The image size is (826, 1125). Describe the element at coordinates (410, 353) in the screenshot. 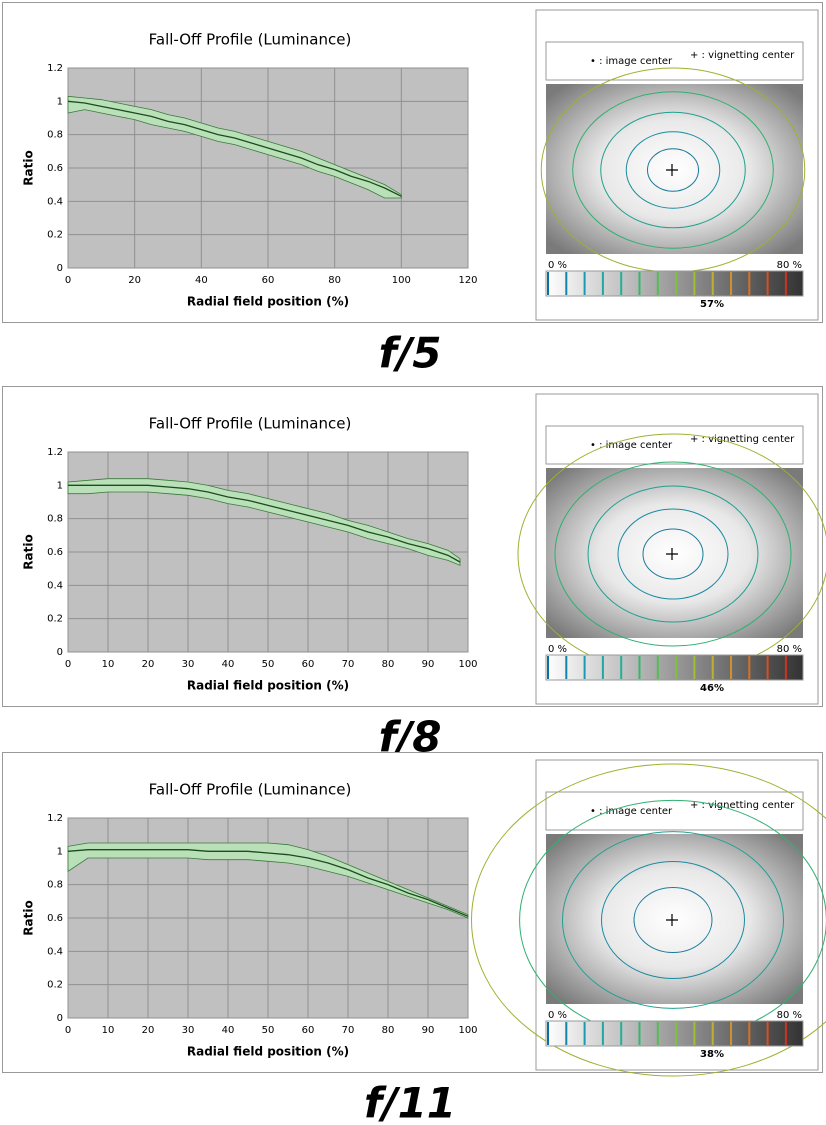

I see `aperture-label: f/5` at that location.